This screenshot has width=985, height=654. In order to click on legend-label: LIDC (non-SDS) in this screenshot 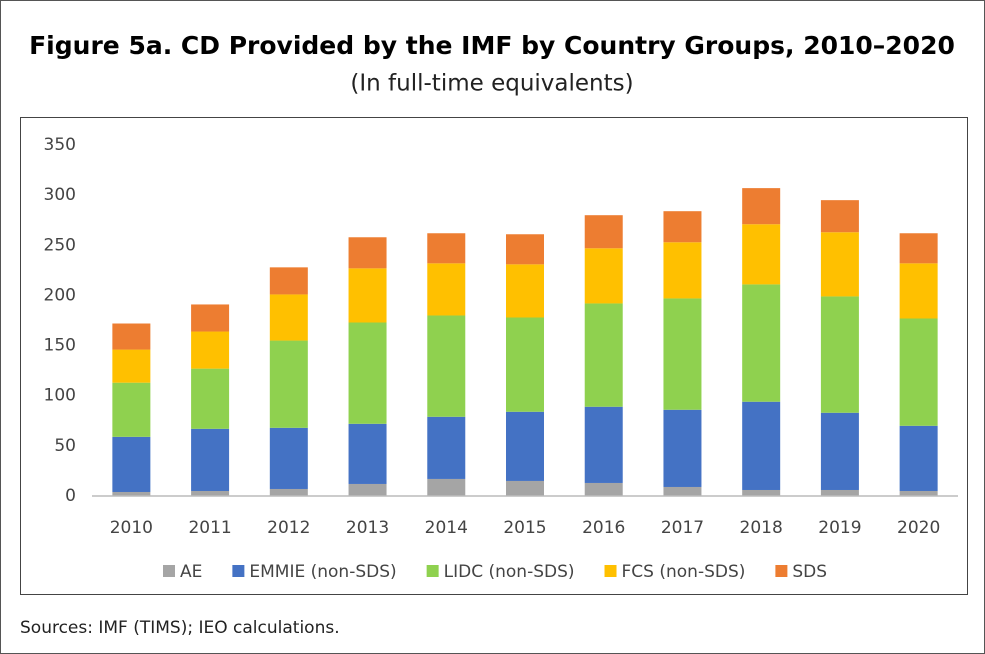, I will do `click(509, 572)`.